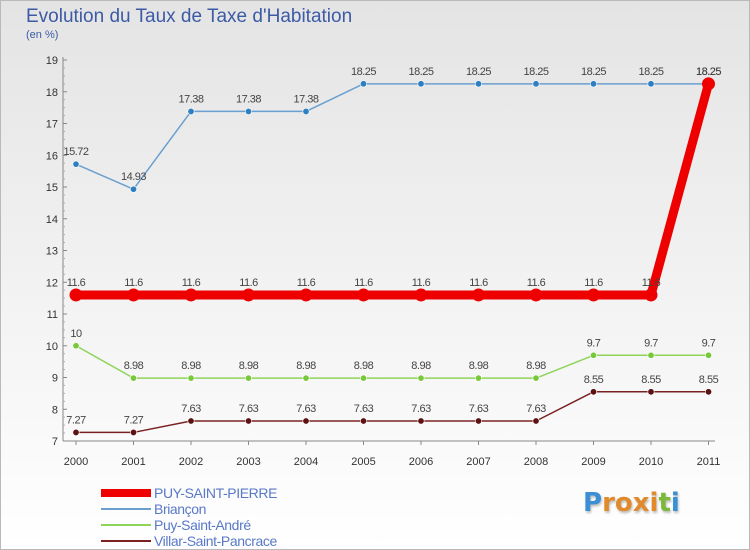 This screenshot has height=550, width=750. I want to click on y-tick-label: 19, so click(52, 61).